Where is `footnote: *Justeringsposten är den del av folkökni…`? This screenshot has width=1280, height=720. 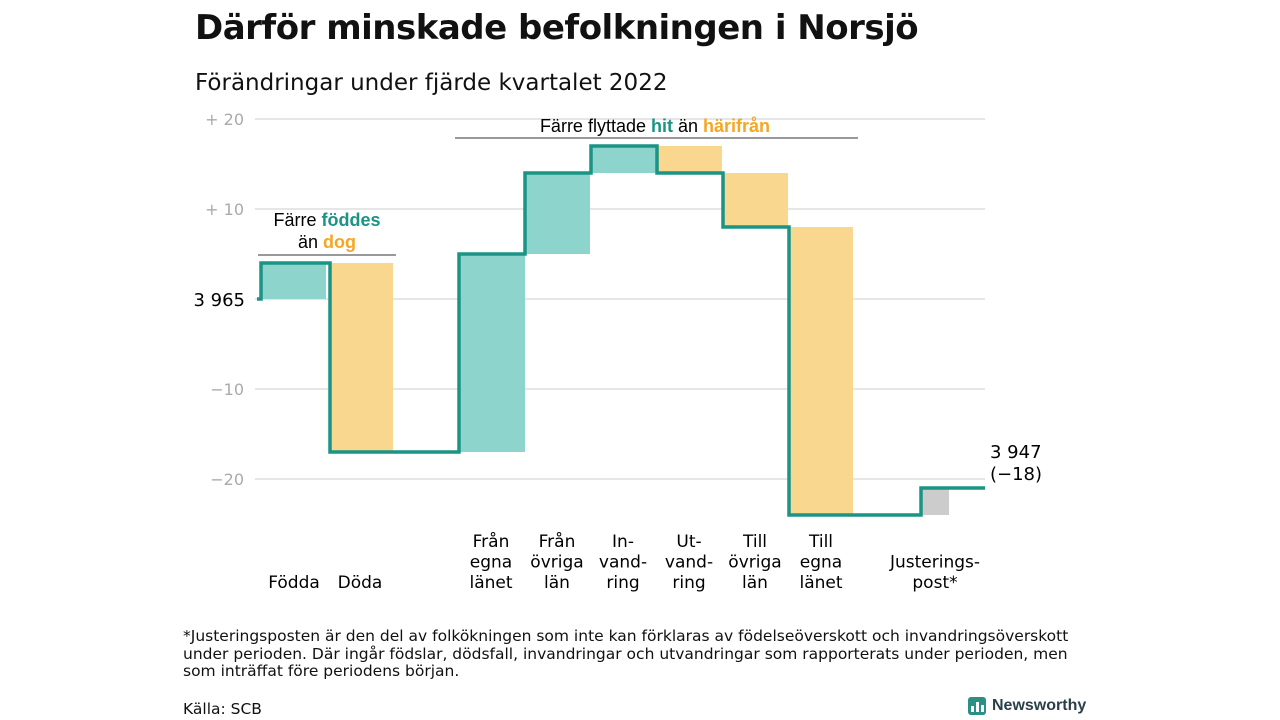
footnote: *Justeringsposten är den del av folkökni… is located at coordinates (626, 653).